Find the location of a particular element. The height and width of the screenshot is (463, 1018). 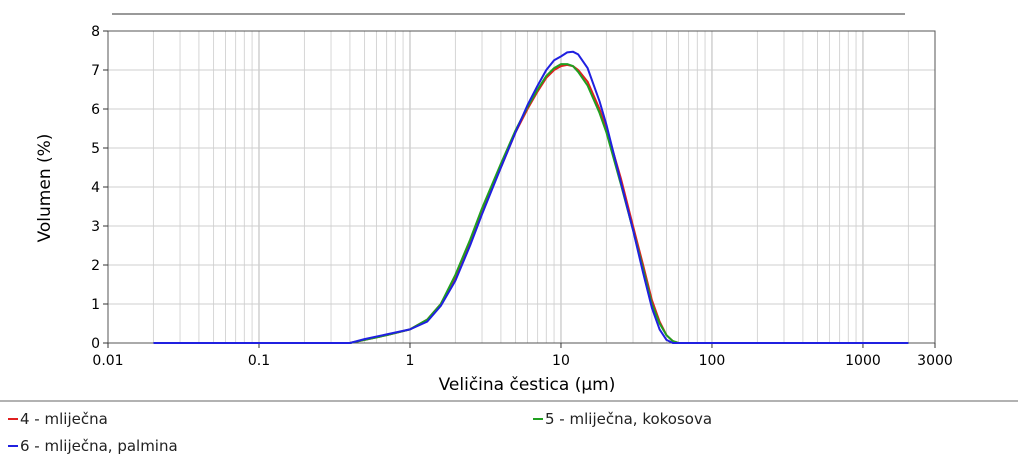

y-tick-label: 7 is located at coordinates (95, 71).